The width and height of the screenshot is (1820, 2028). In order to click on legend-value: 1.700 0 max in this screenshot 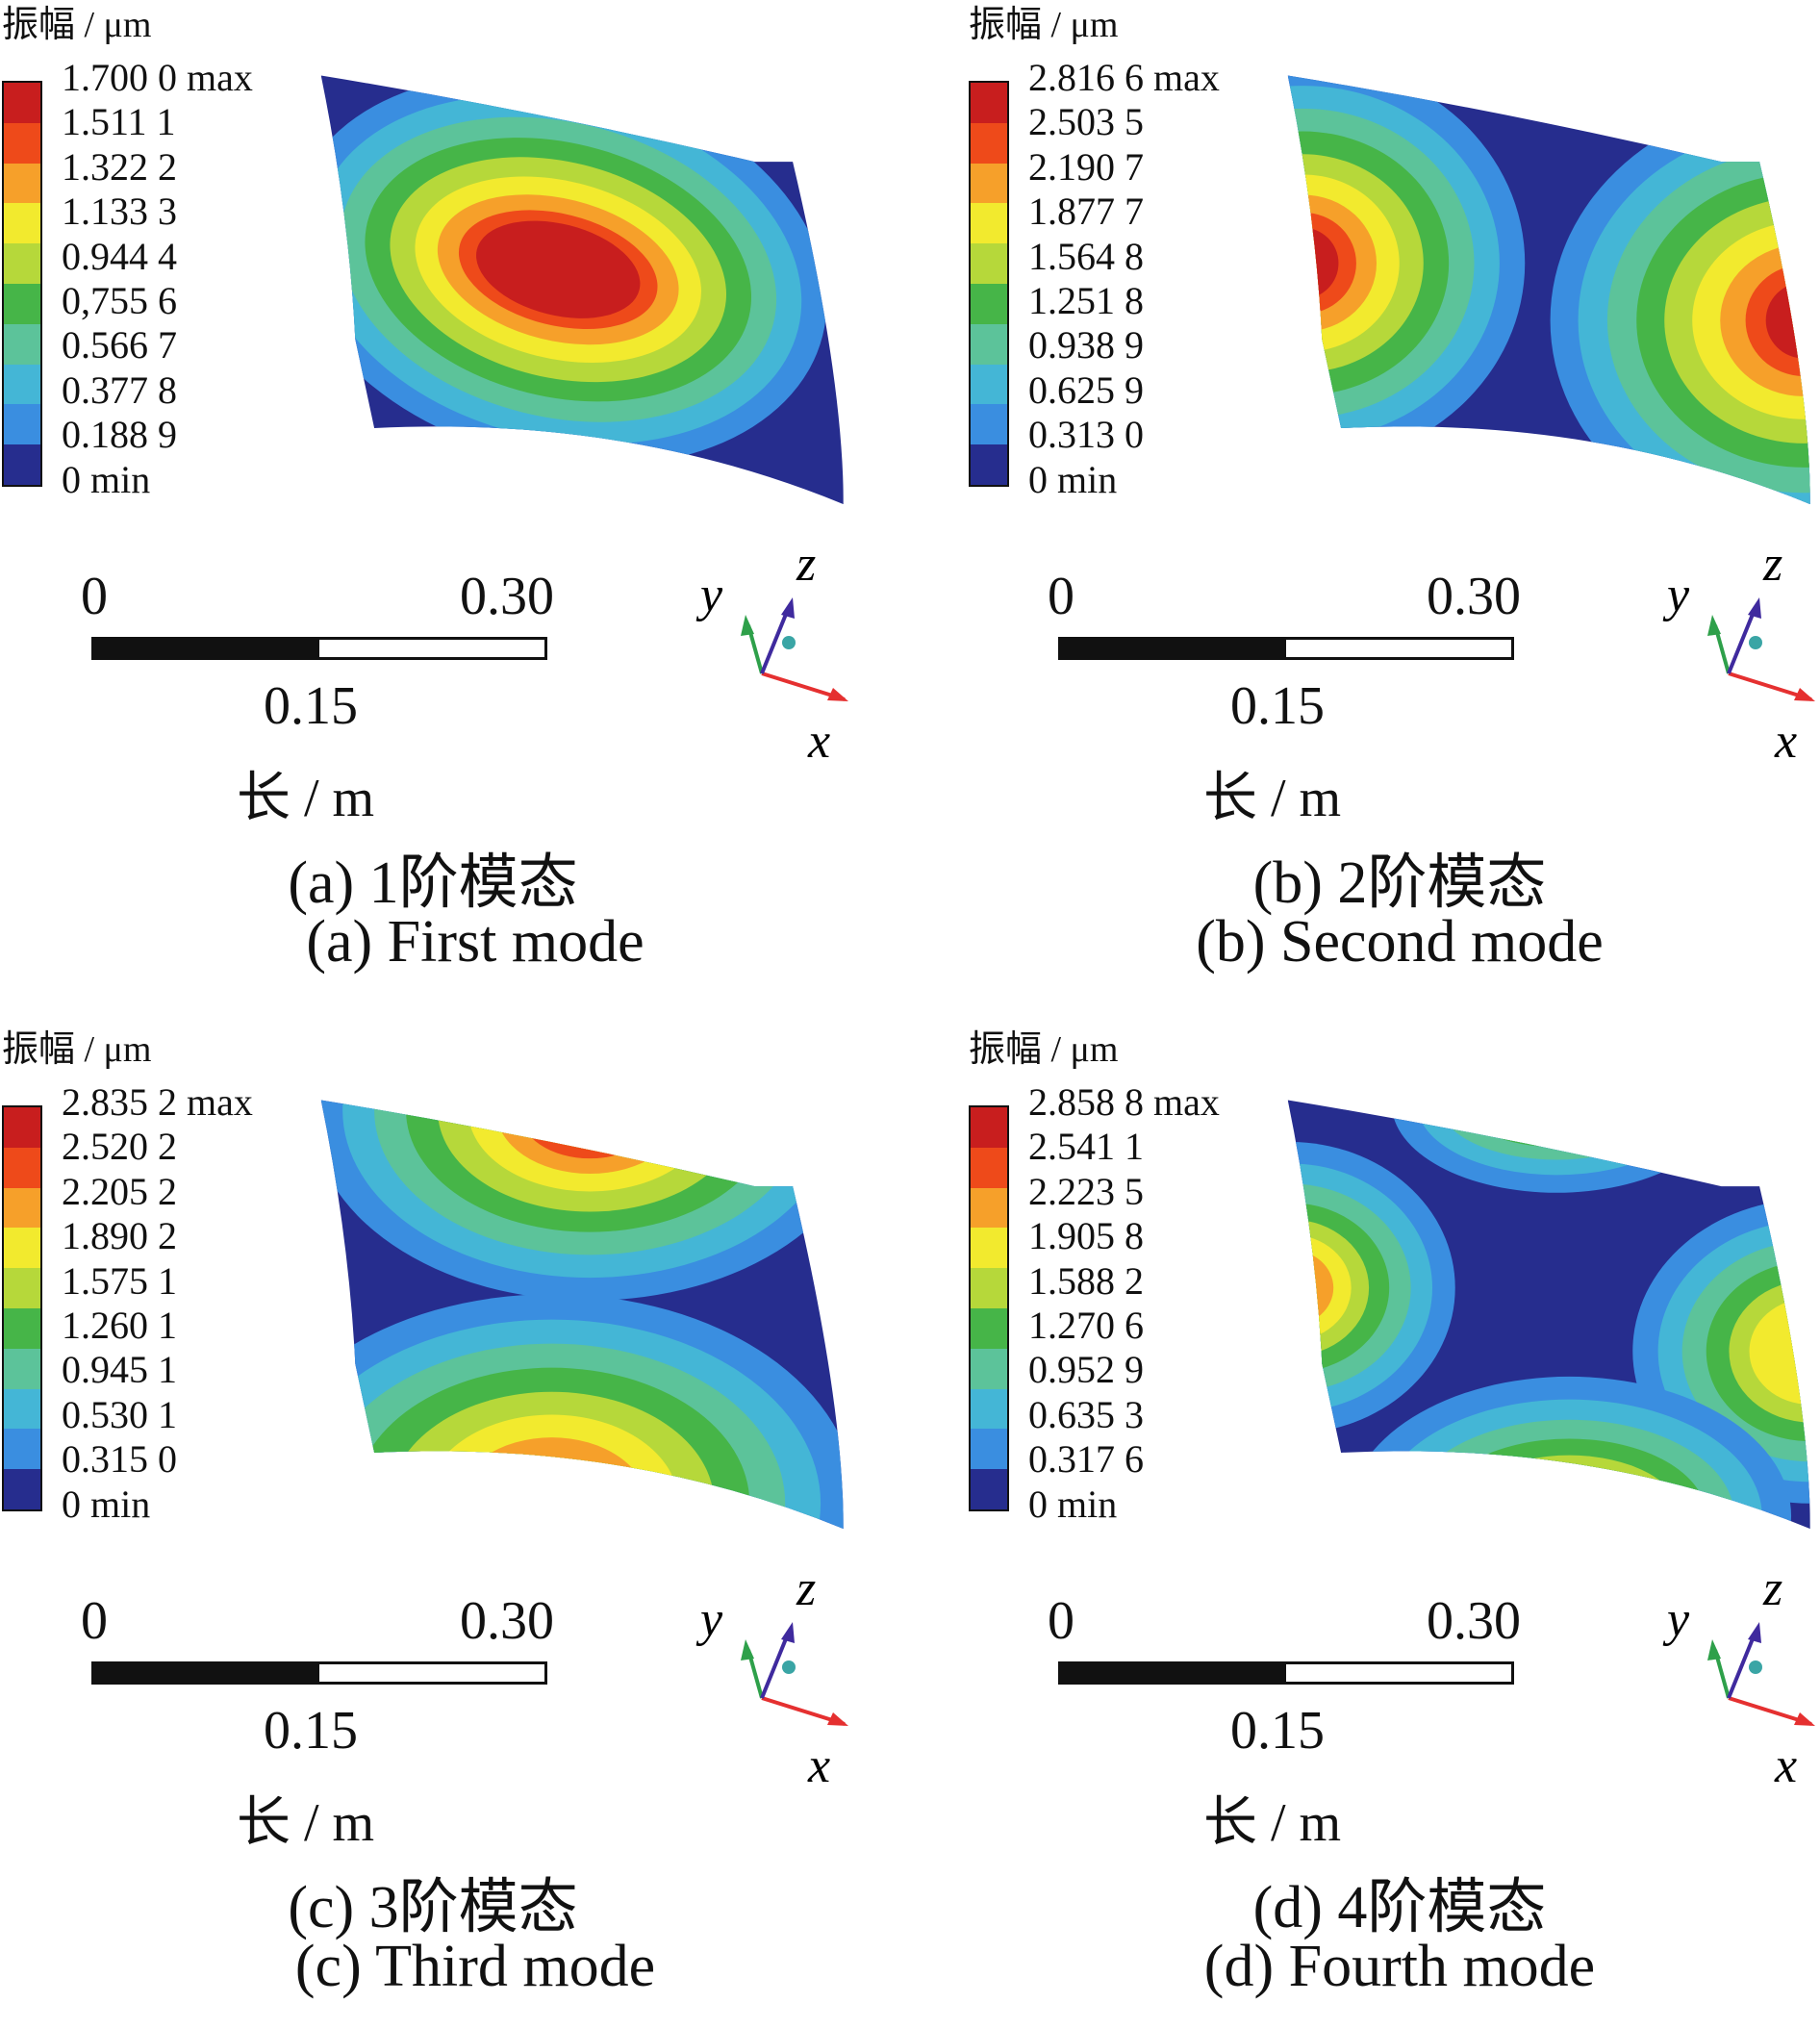, I will do `click(158, 77)`.